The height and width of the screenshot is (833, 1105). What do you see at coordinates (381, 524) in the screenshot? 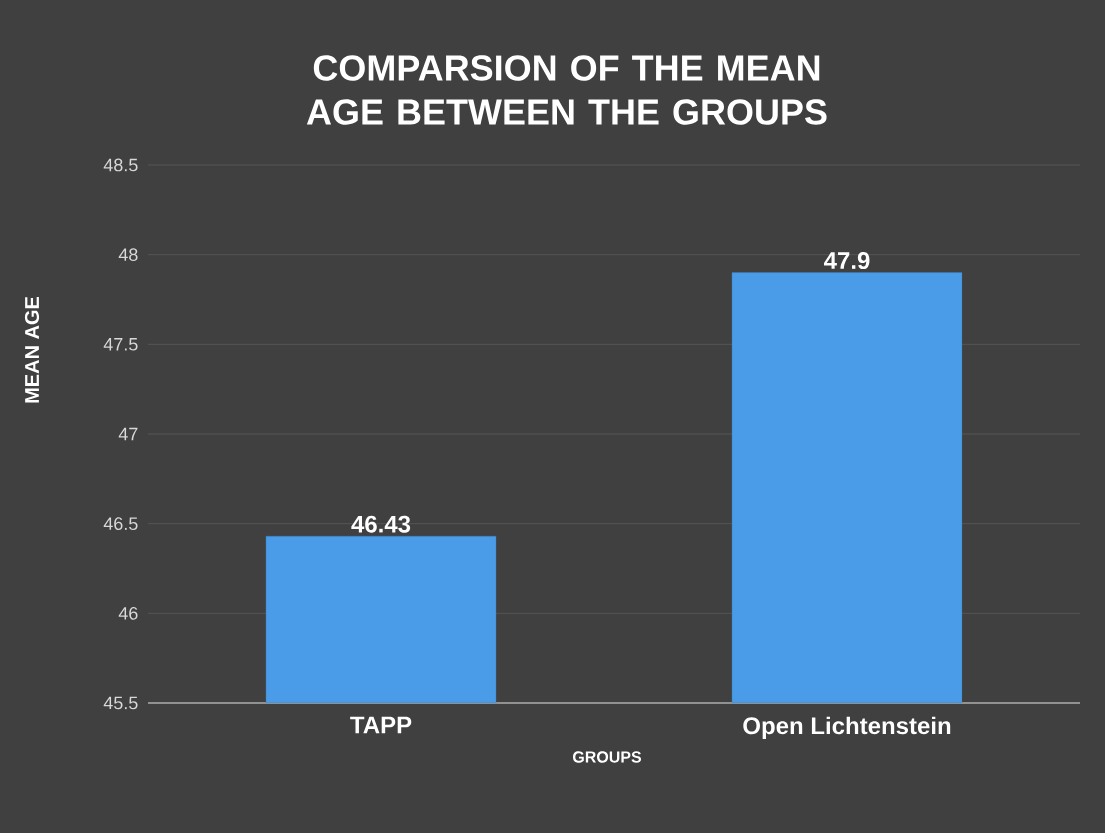
I see `data-label: 46.43` at bounding box center [381, 524].